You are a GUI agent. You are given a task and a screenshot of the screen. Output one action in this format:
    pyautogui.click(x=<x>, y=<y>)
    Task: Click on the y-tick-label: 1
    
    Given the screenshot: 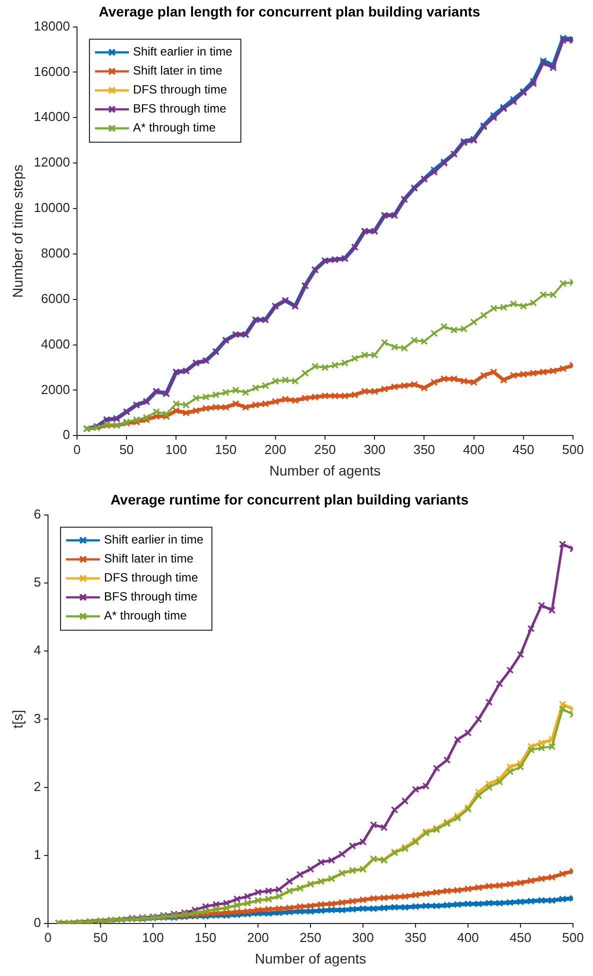 What is the action you would take?
    pyautogui.click(x=38, y=854)
    